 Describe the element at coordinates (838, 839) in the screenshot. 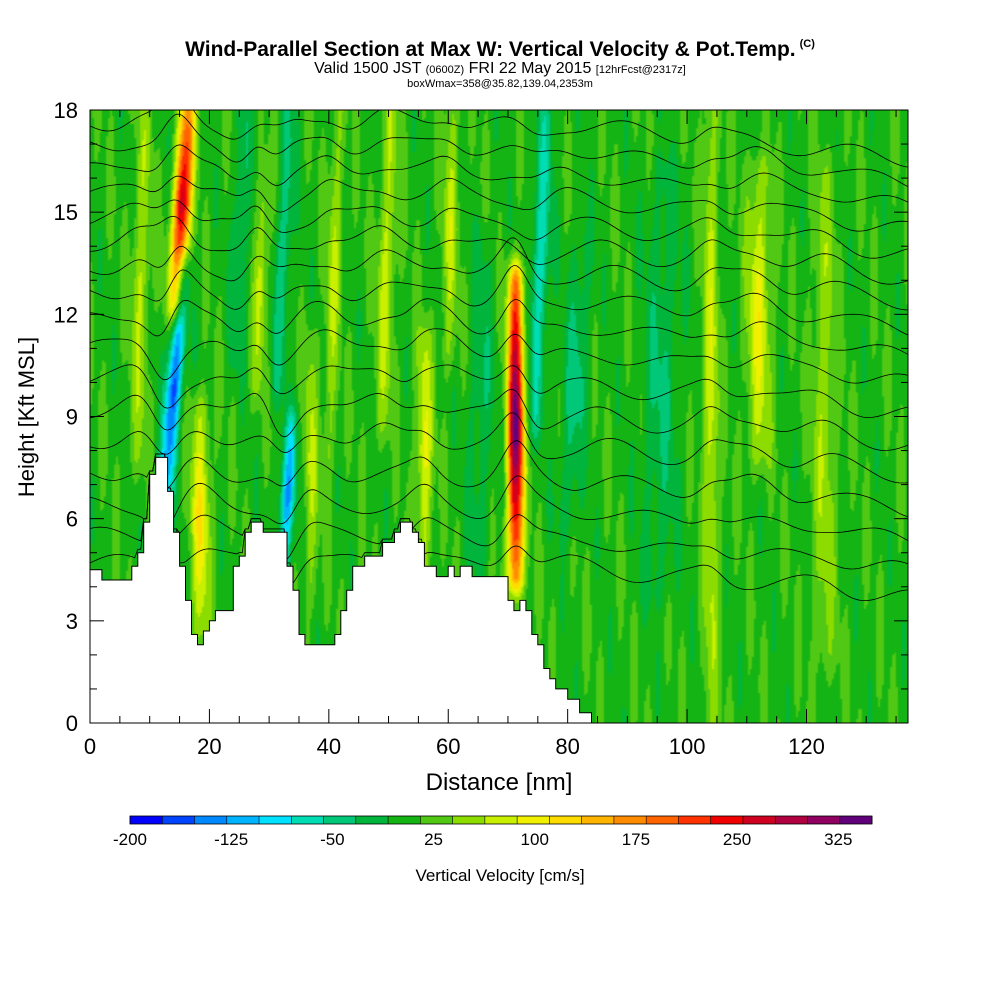

I see `colorbar-tick-label: 325` at that location.